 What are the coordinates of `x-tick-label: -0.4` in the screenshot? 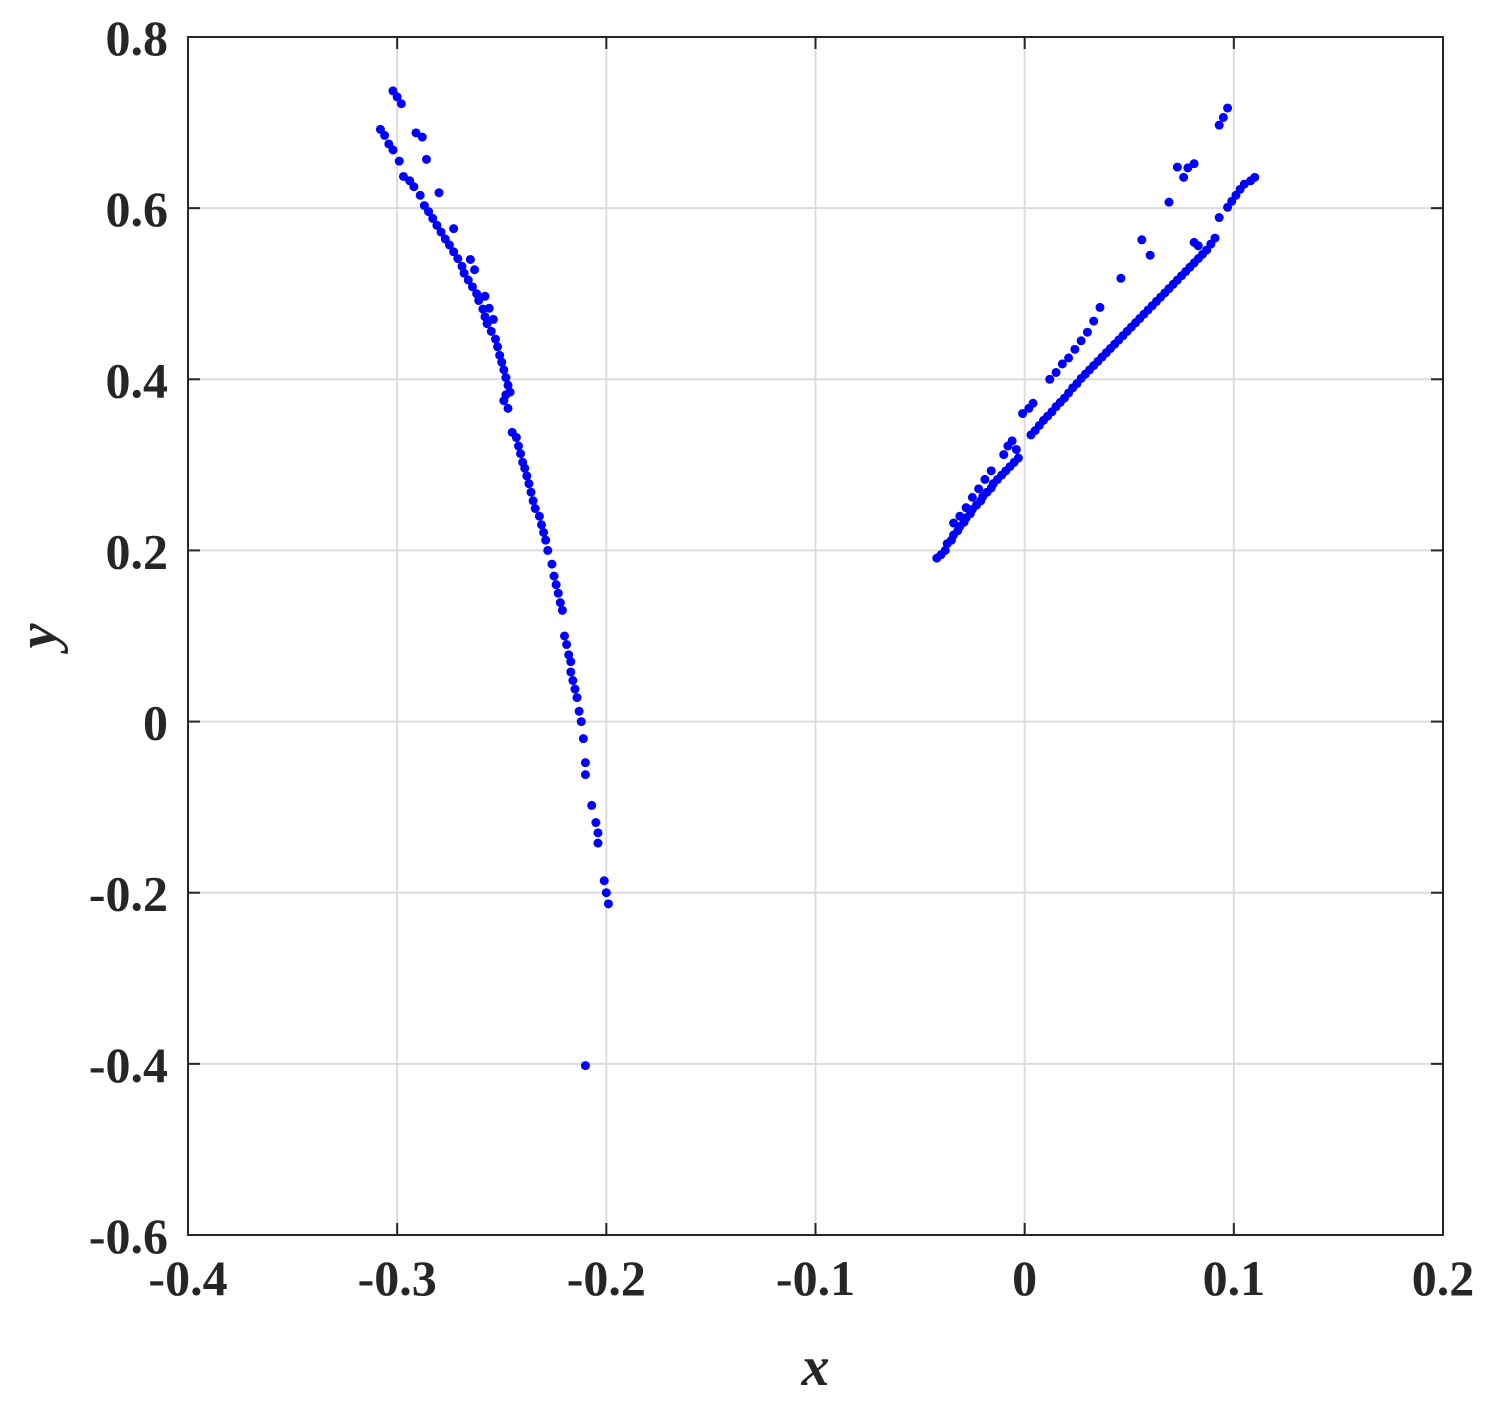 It's located at (187, 1278).